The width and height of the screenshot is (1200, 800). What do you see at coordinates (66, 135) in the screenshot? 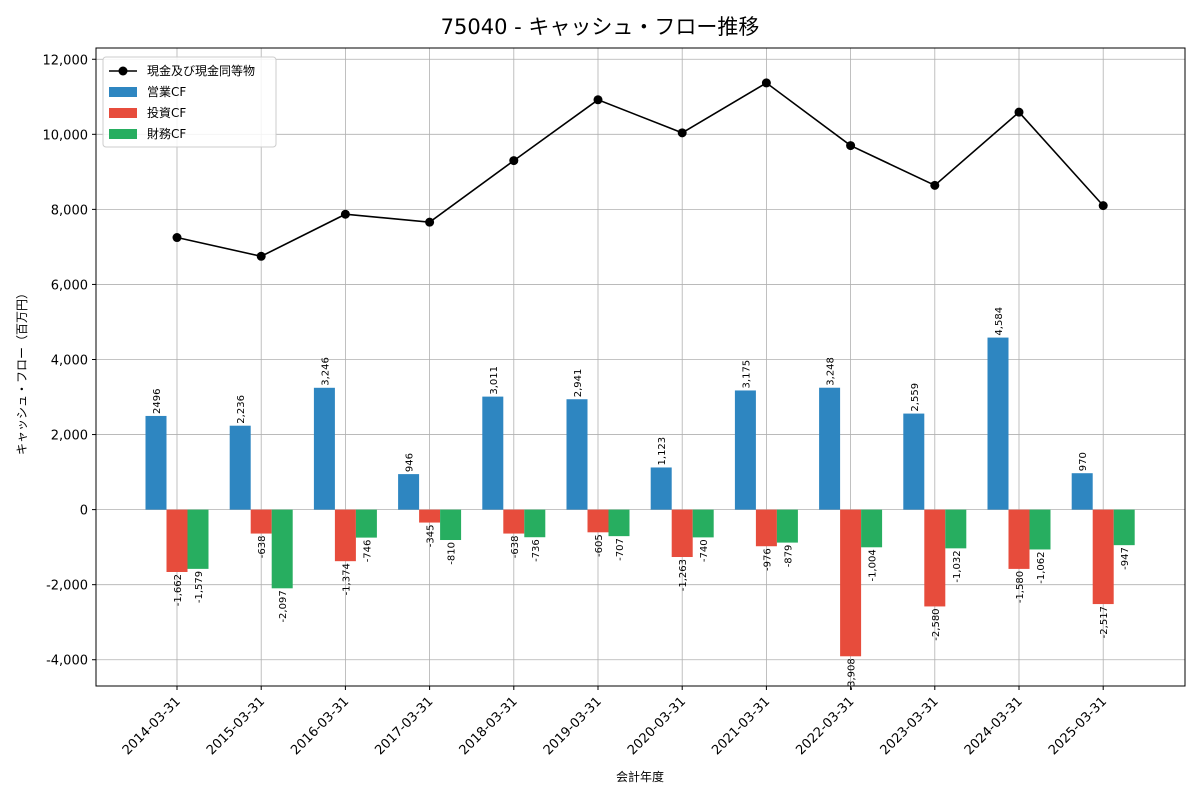
I see `y-tick-label: 10,000` at bounding box center [66, 135].